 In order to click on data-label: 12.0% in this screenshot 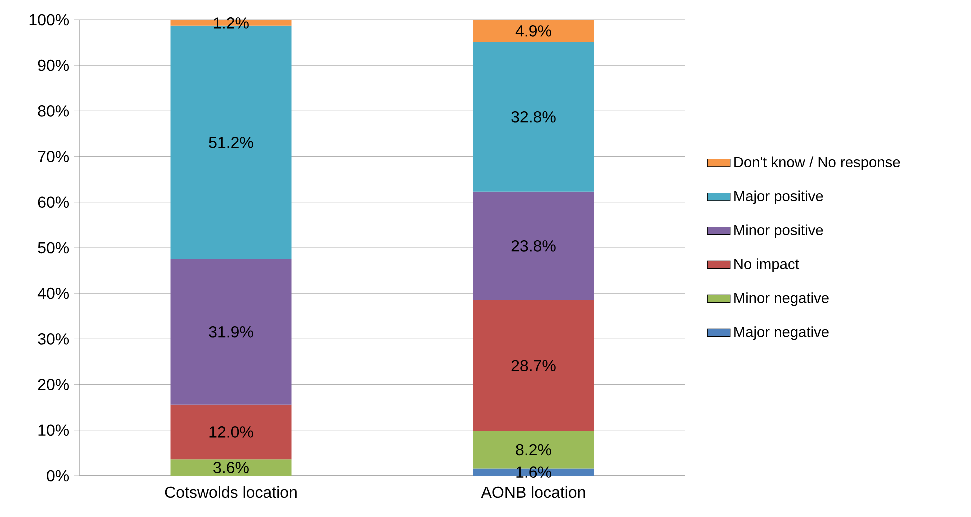, I will do `click(232, 432)`.